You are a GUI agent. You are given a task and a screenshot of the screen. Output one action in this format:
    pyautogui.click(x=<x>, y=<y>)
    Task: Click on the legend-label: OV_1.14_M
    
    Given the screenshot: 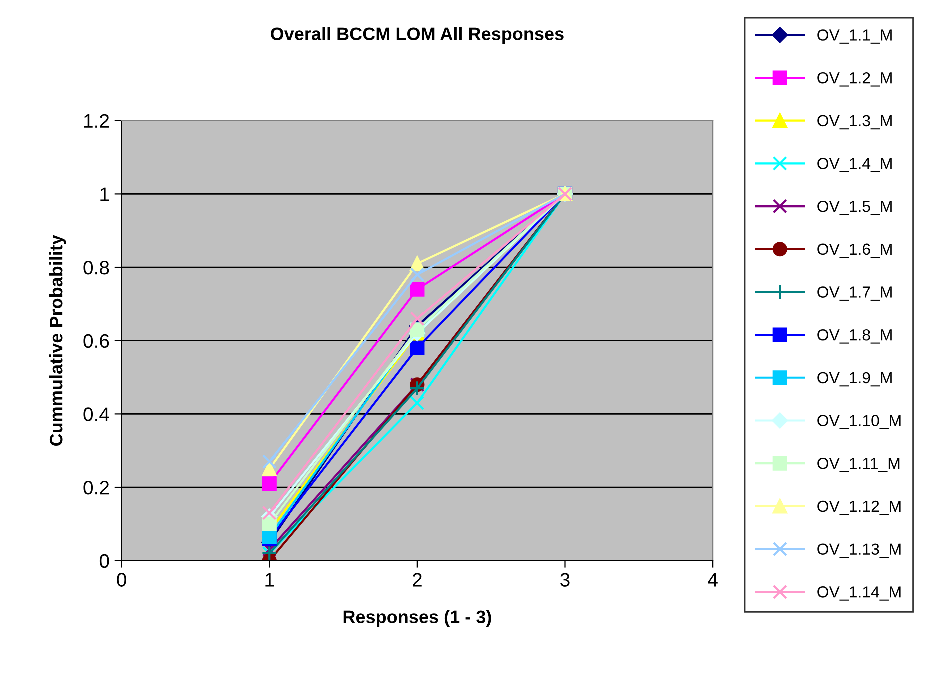 What is the action you would take?
    pyautogui.click(x=859, y=593)
    